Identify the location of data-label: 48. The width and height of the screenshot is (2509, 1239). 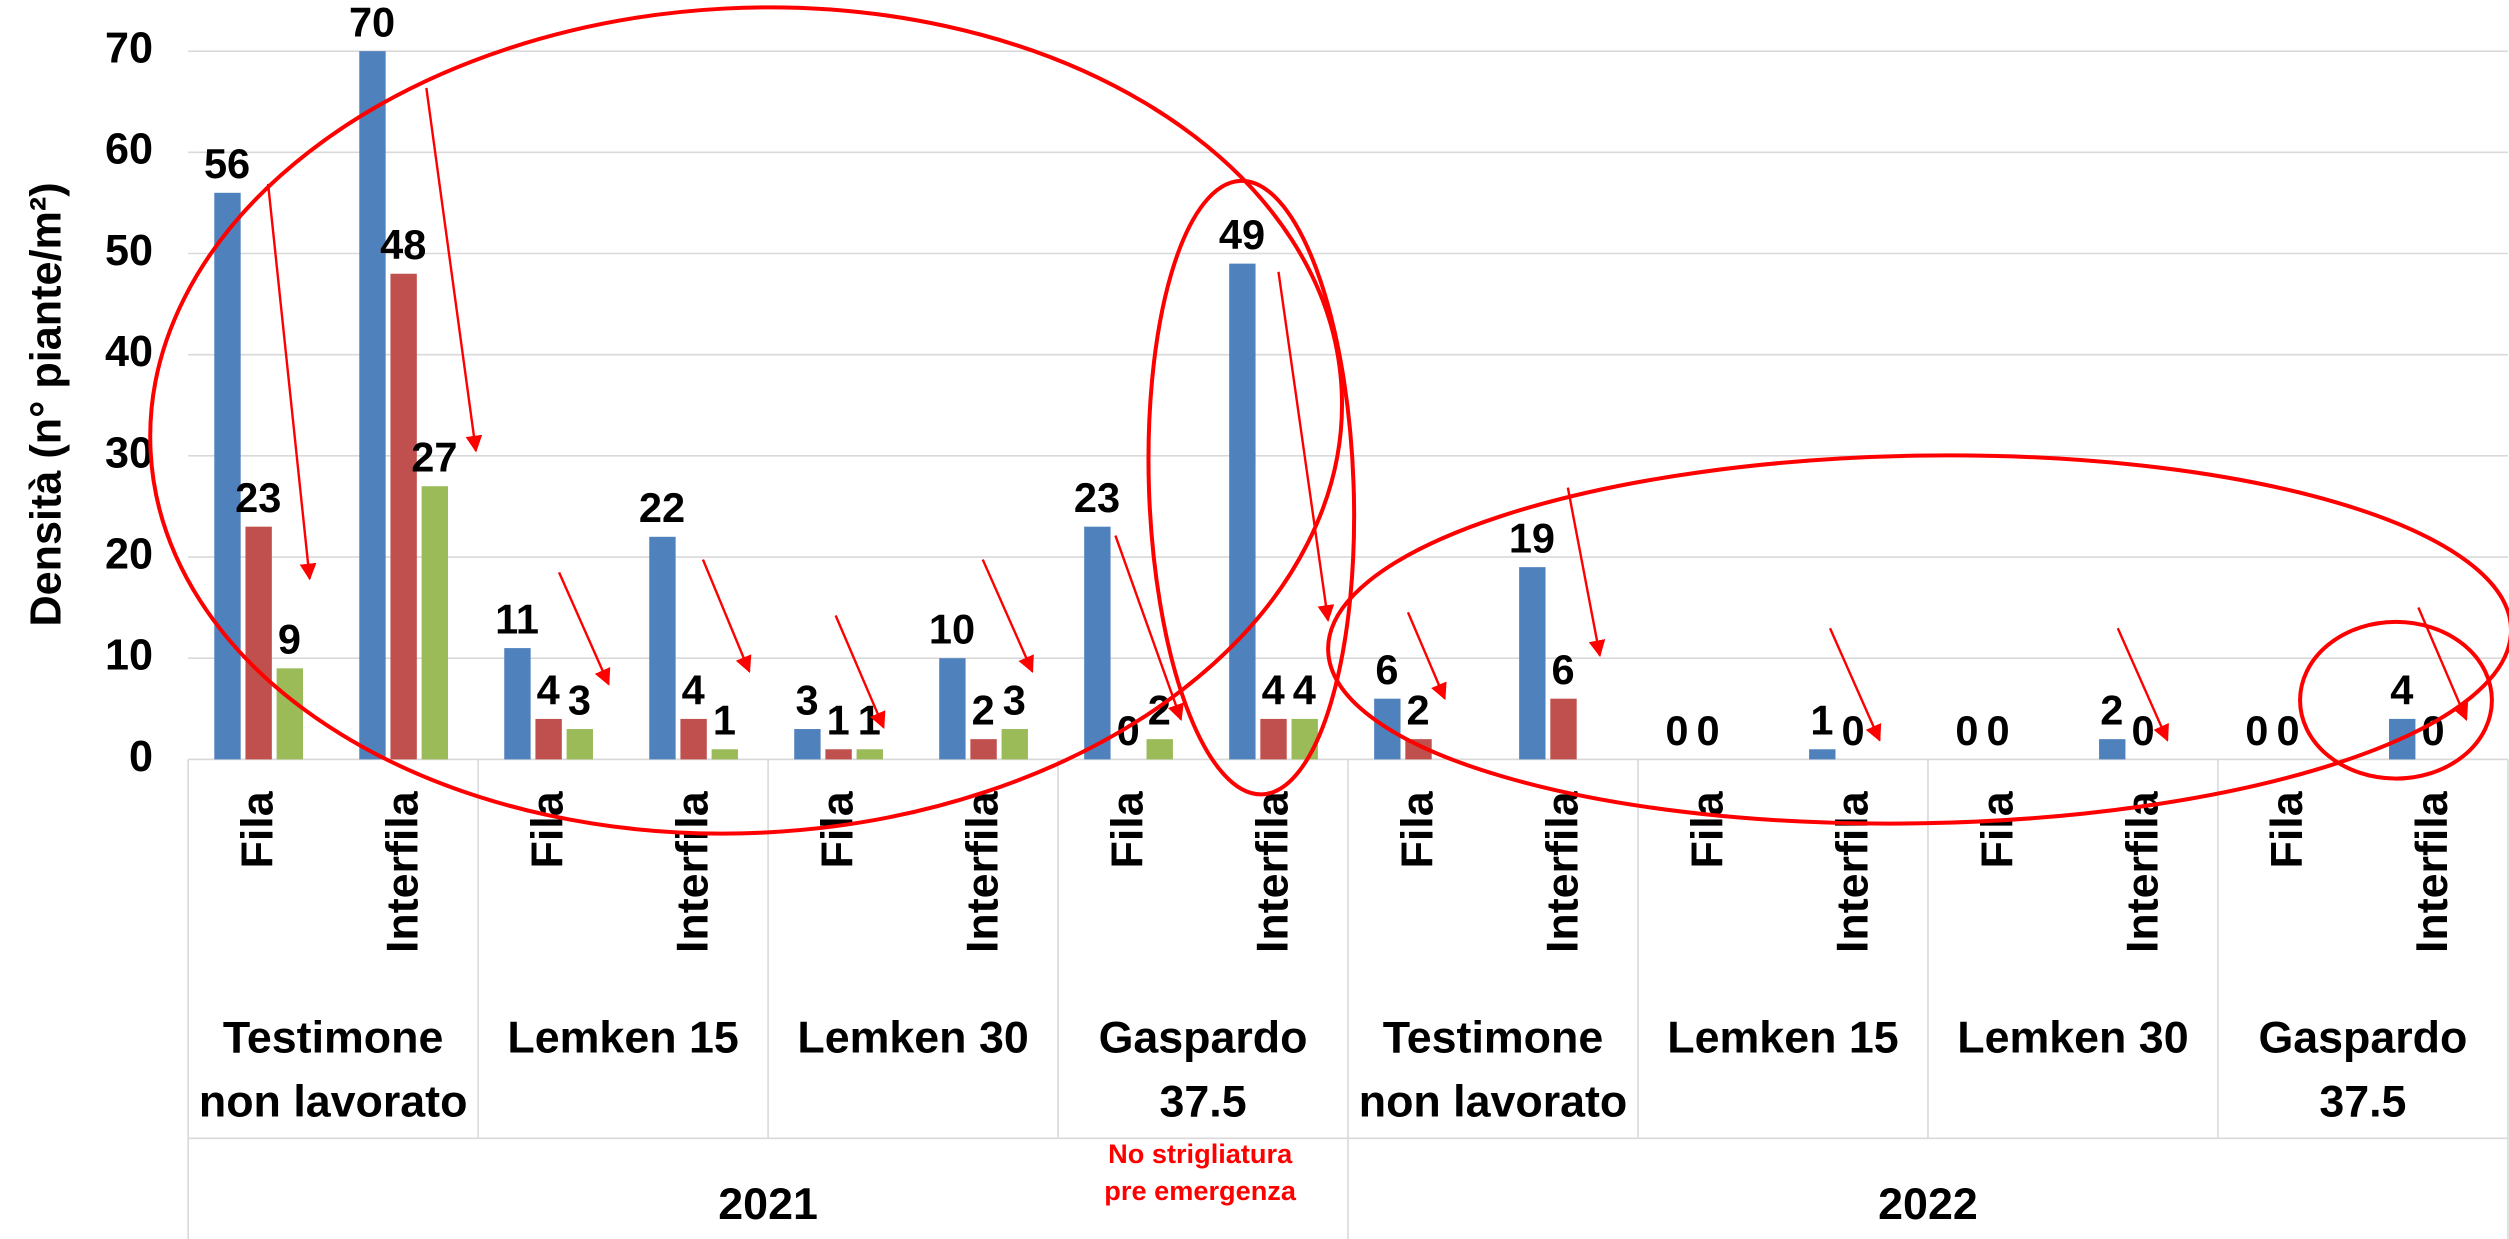
(403, 244).